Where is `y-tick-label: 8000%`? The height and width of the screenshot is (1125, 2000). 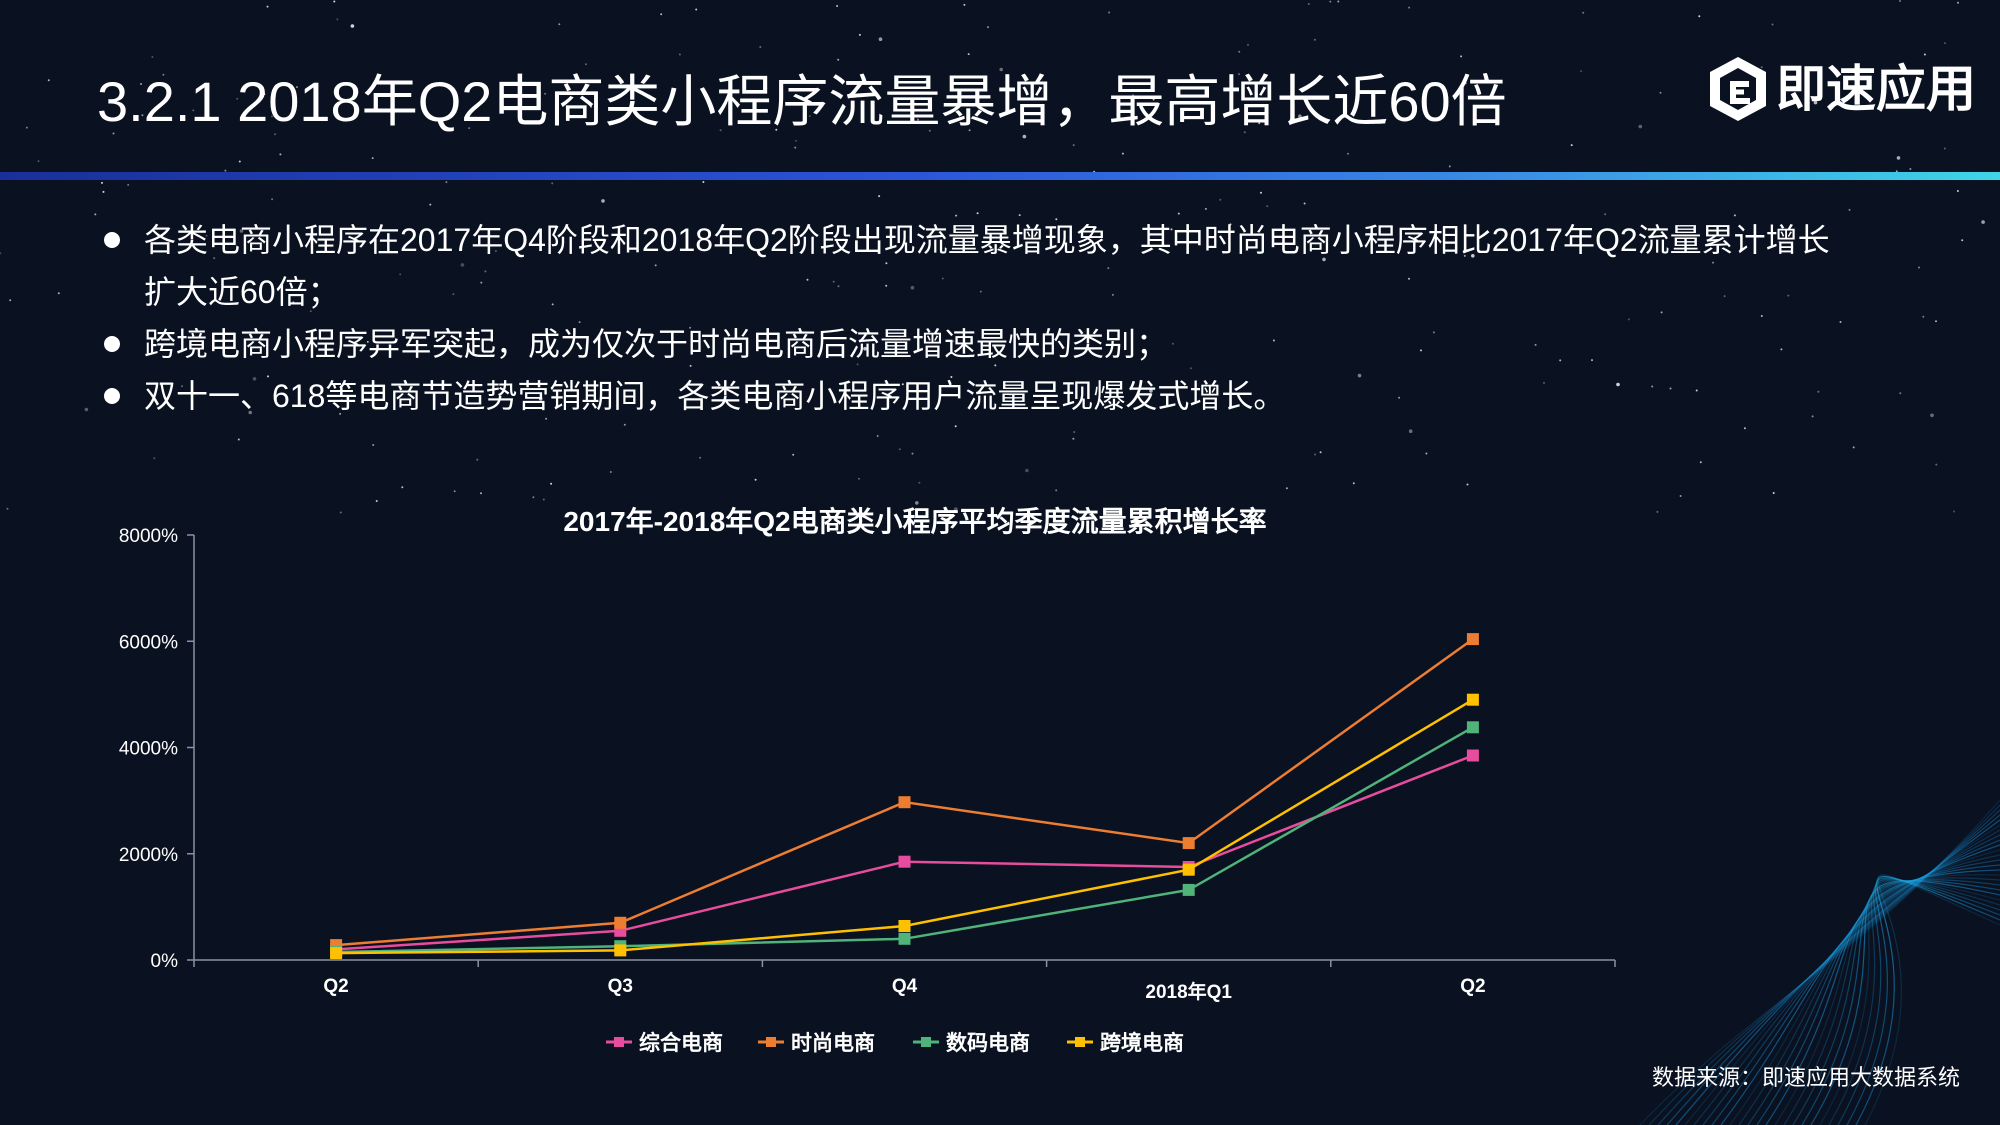
y-tick-label: 8000% is located at coordinates (148, 536).